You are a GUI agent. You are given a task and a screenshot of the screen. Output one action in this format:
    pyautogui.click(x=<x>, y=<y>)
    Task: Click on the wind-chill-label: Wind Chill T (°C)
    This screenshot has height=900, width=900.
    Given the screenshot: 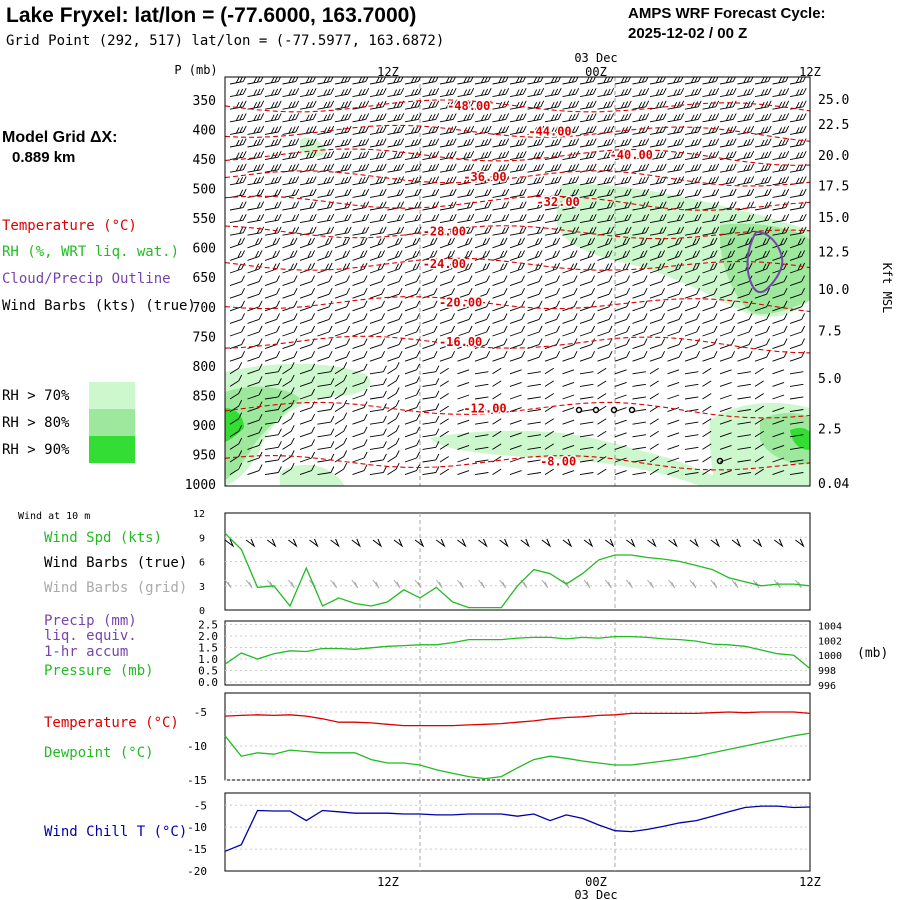 What is the action you would take?
    pyautogui.click(x=115, y=832)
    